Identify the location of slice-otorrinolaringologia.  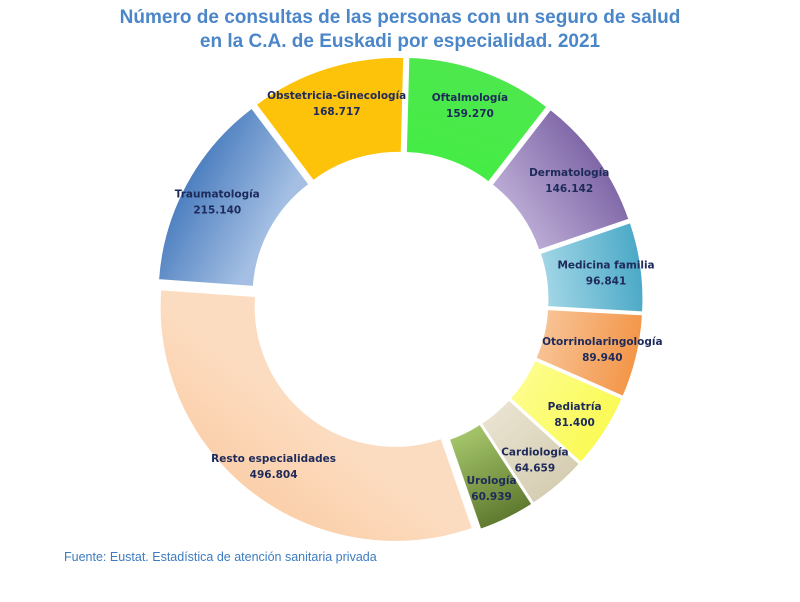
(589, 353).